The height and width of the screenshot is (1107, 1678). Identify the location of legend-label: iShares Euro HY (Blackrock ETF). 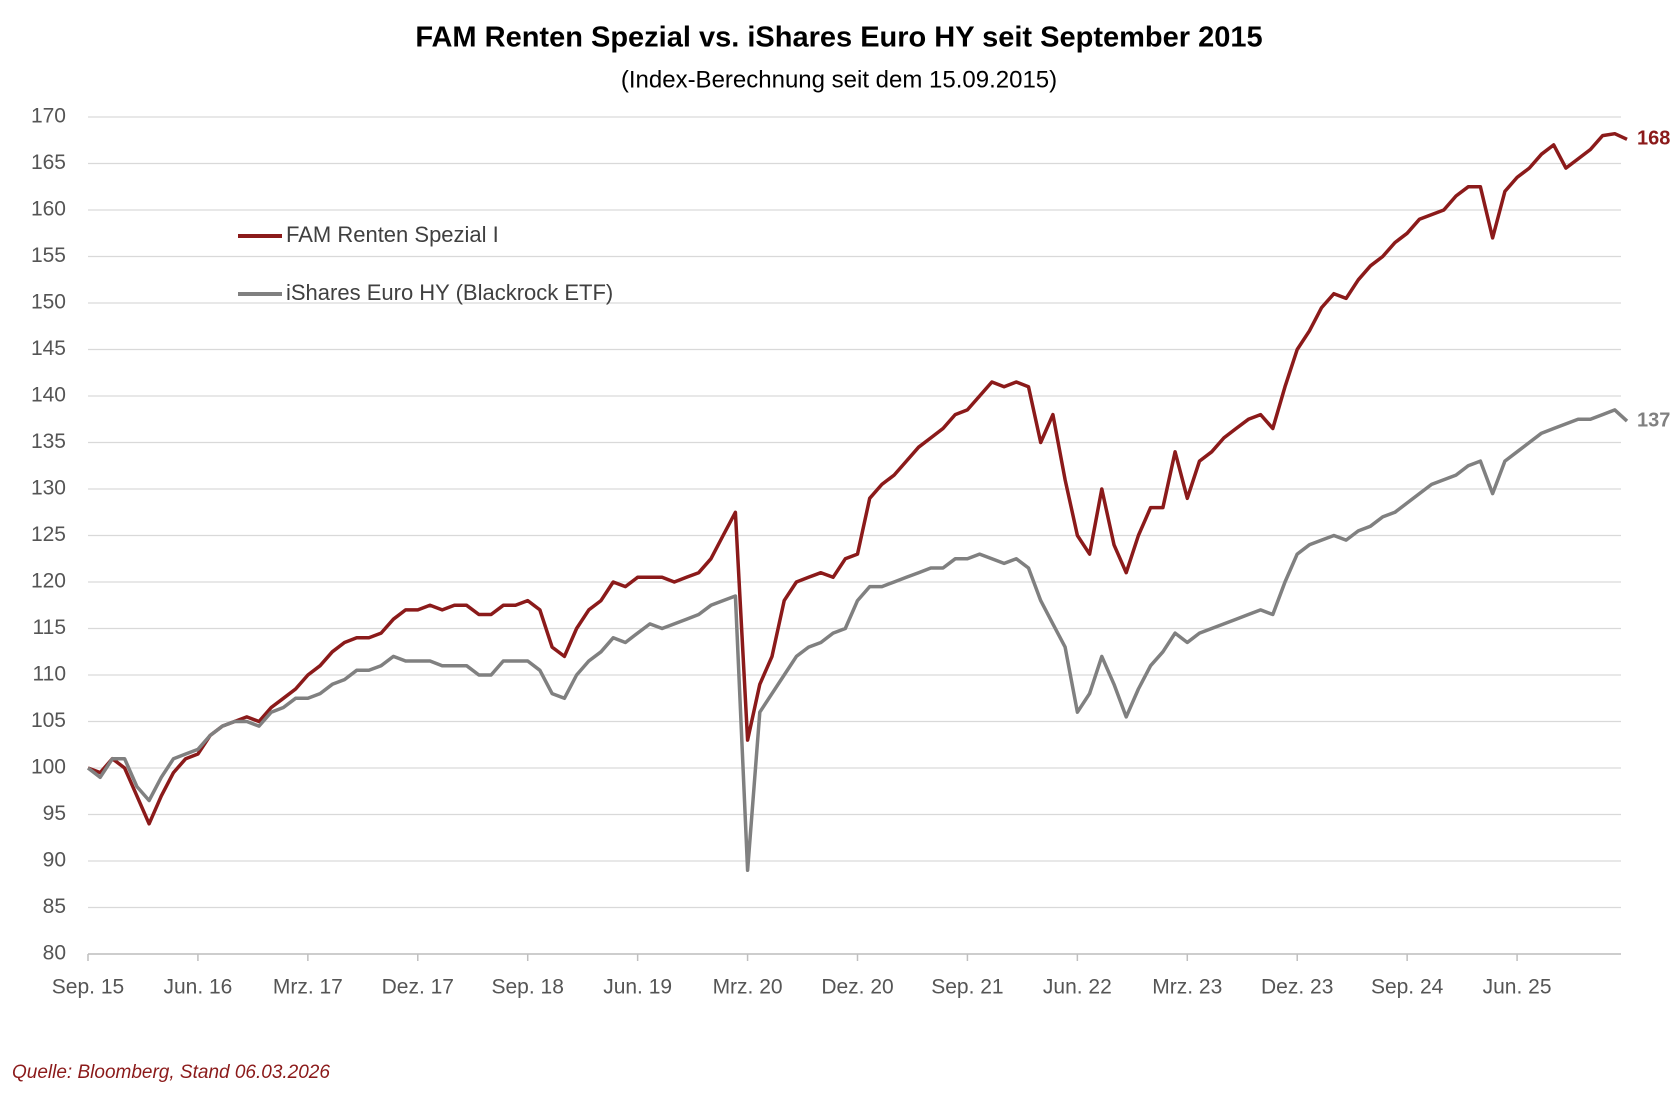
(449, 292).